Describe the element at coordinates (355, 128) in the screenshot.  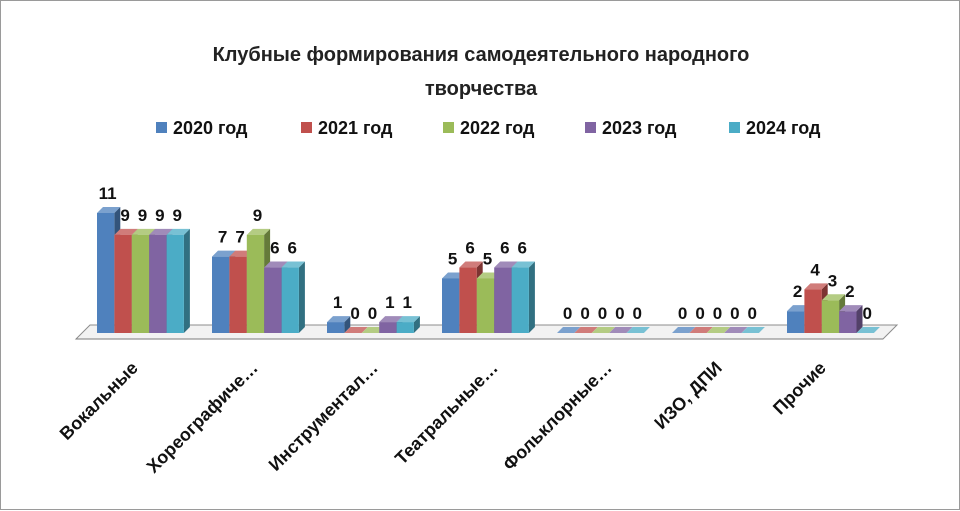
I see `legend-label-1: 2021 год` at that location.